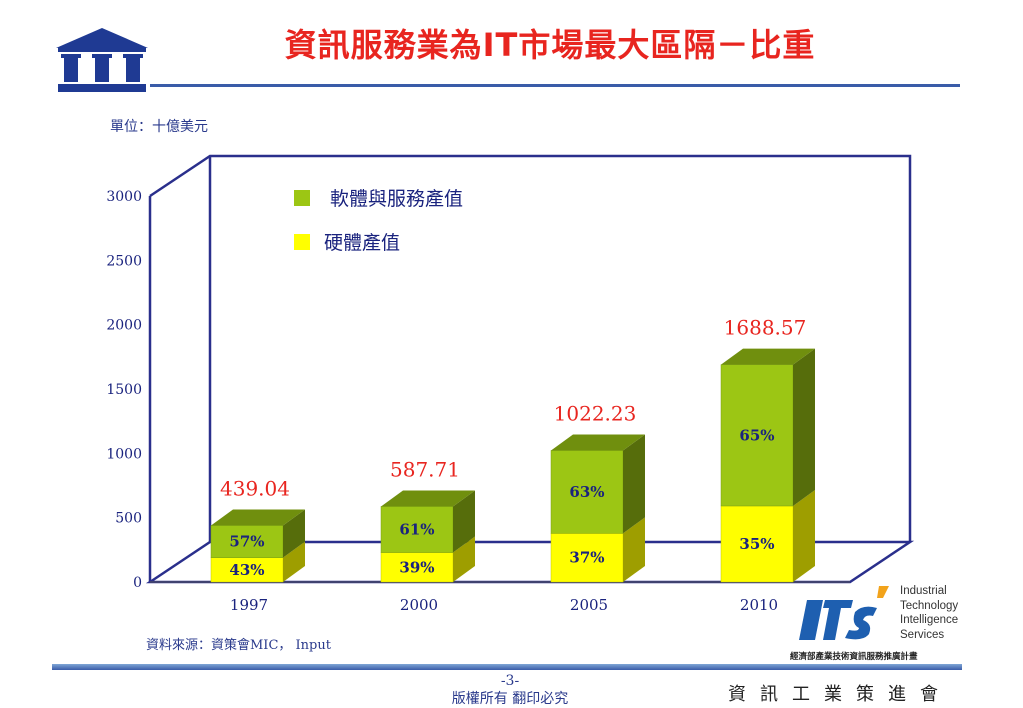 The image size is (1023, 708). I want to click on legend-swatch-hardware, so click(302, 242).